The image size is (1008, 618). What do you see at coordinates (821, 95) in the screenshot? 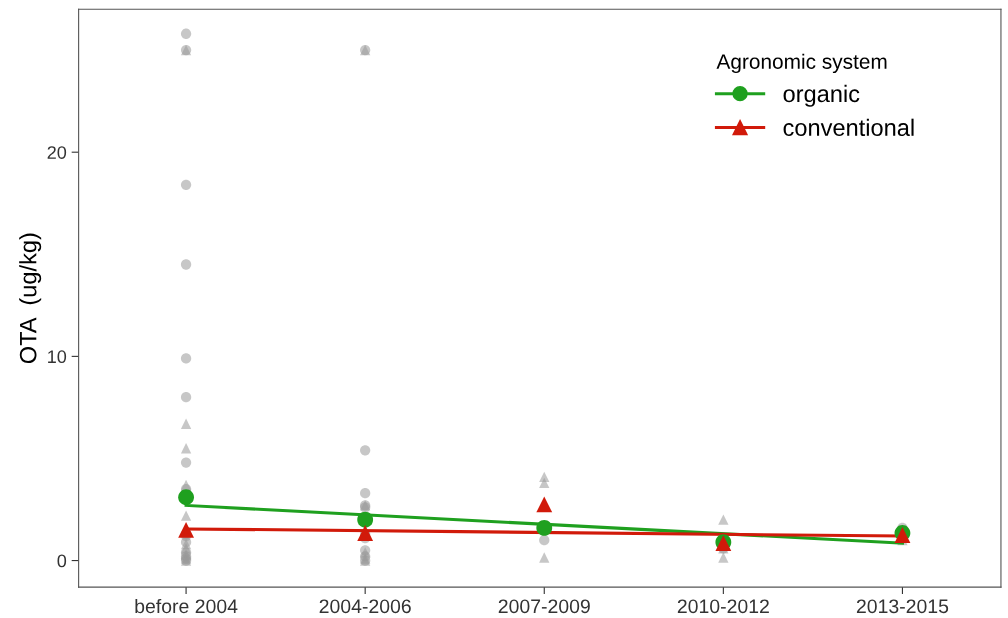
I see `legend-label: organic` at bounding box center [821, 95].